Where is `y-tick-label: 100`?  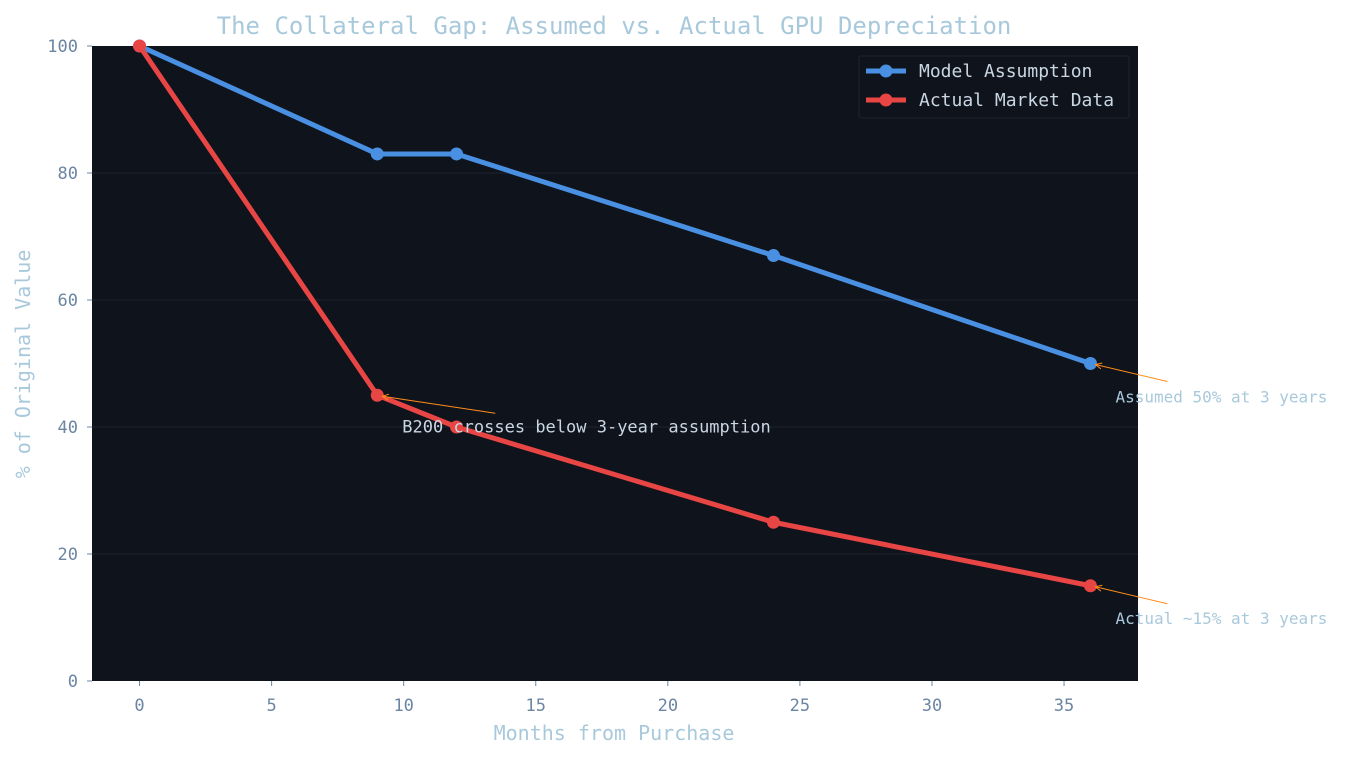
y-tick-label: 100 is located at coordinates (62, 47).